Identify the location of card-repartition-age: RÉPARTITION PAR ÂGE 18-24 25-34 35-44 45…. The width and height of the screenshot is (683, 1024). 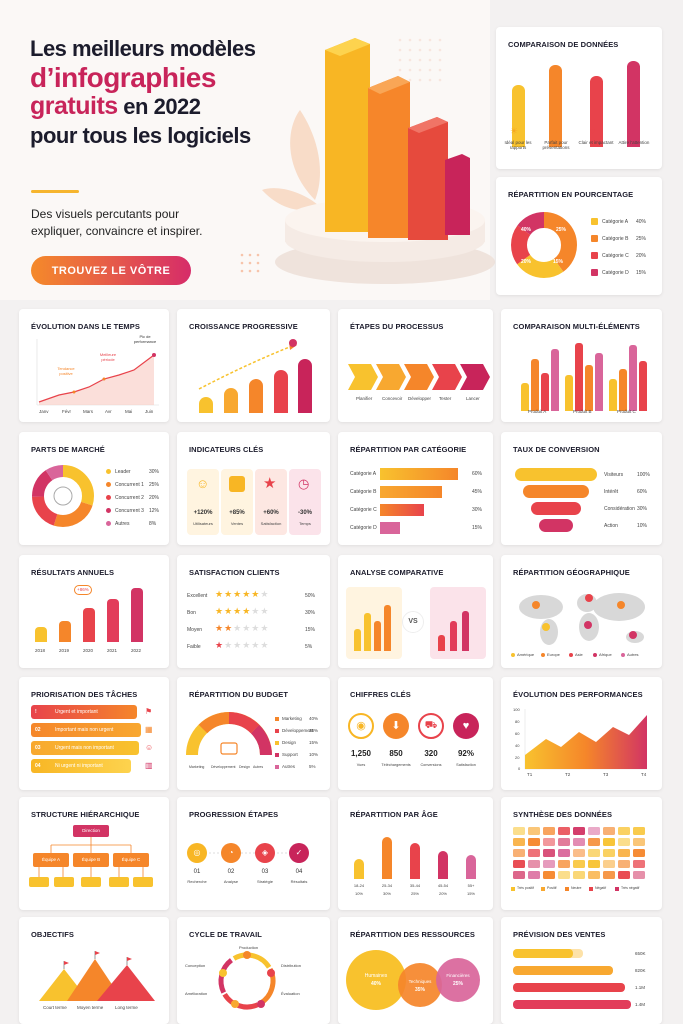
(415, 853).